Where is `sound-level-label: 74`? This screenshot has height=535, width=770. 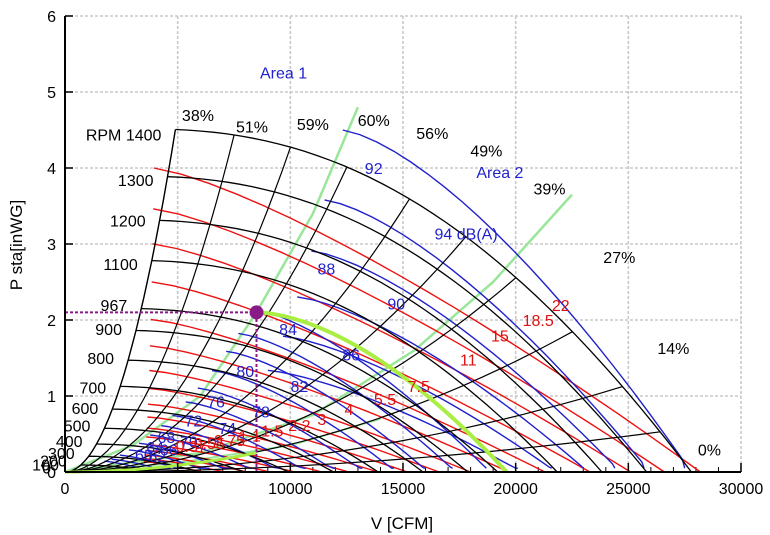
sound-level-label: 74 is located at coordinates (227, 429).